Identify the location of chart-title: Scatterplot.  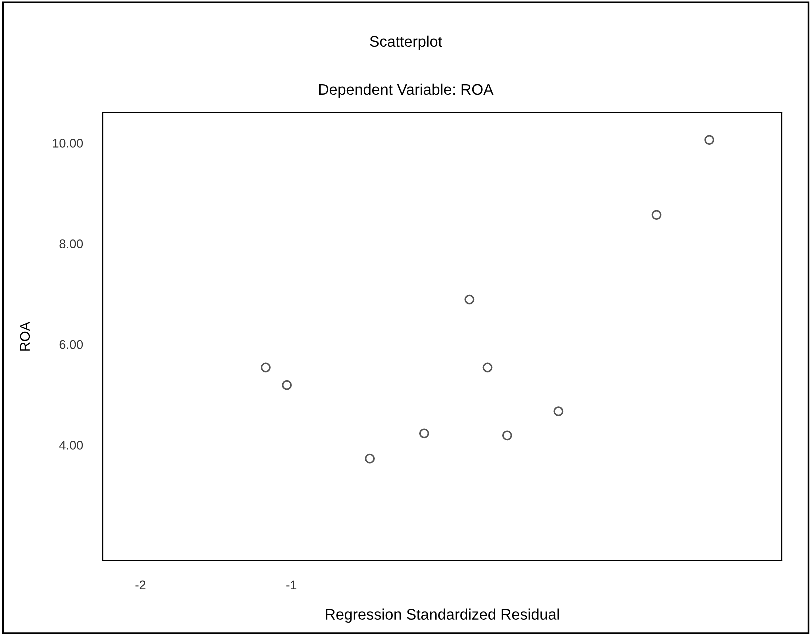
(406, 43).